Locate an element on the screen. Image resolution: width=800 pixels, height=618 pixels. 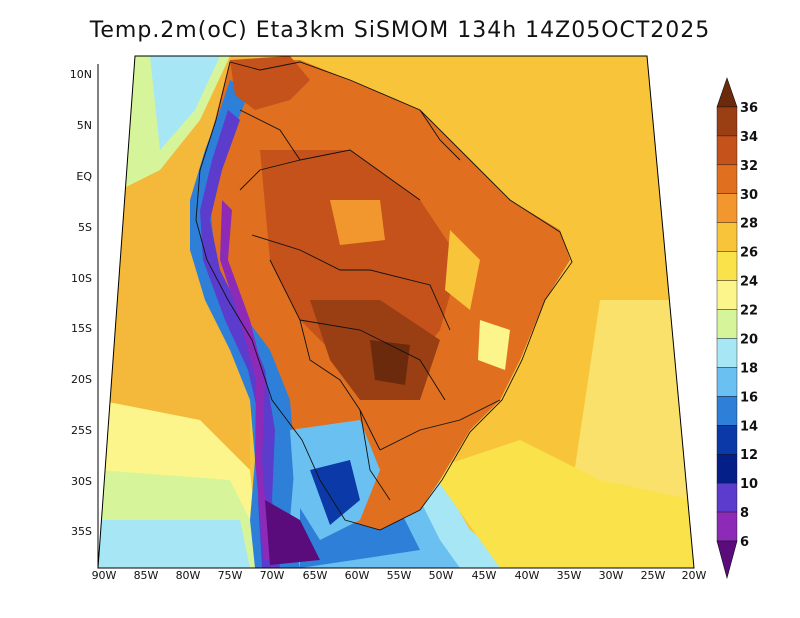
colorbar-label: 20 is located at coordinates (749, 339).